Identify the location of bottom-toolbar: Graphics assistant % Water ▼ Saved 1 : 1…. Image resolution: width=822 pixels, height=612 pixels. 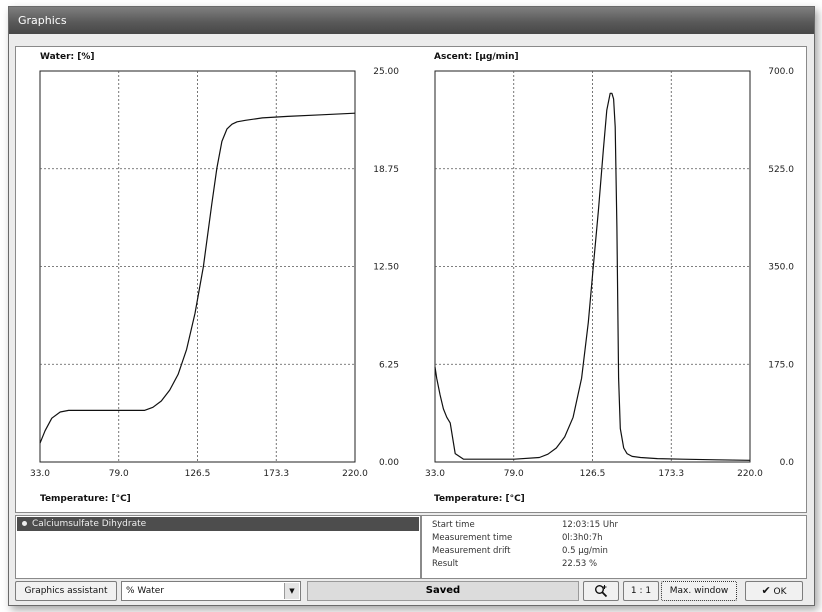
(410, 591).